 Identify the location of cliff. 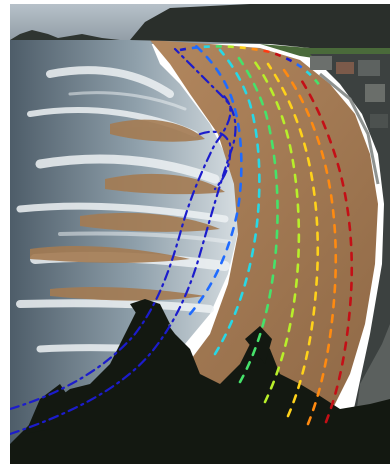
(260, 26).